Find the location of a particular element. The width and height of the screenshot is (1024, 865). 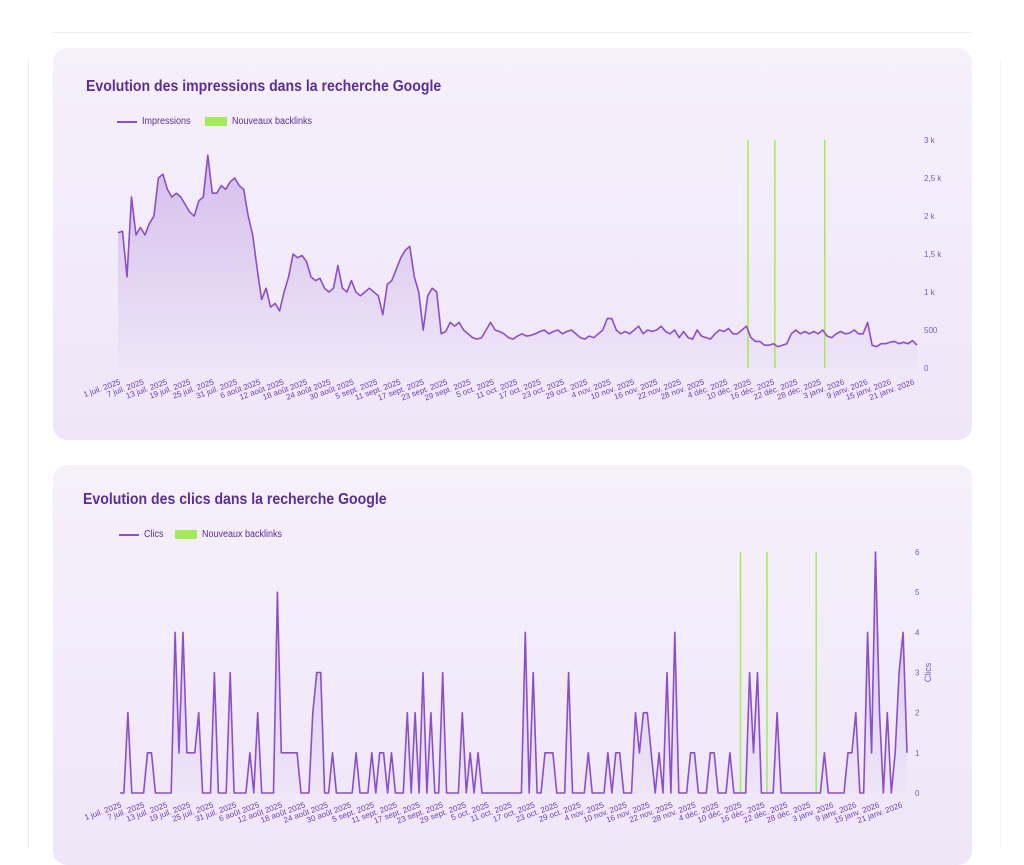

clicks-chart-legend: Clics Nouveaux backlinks is located at coordinates (205, 534).